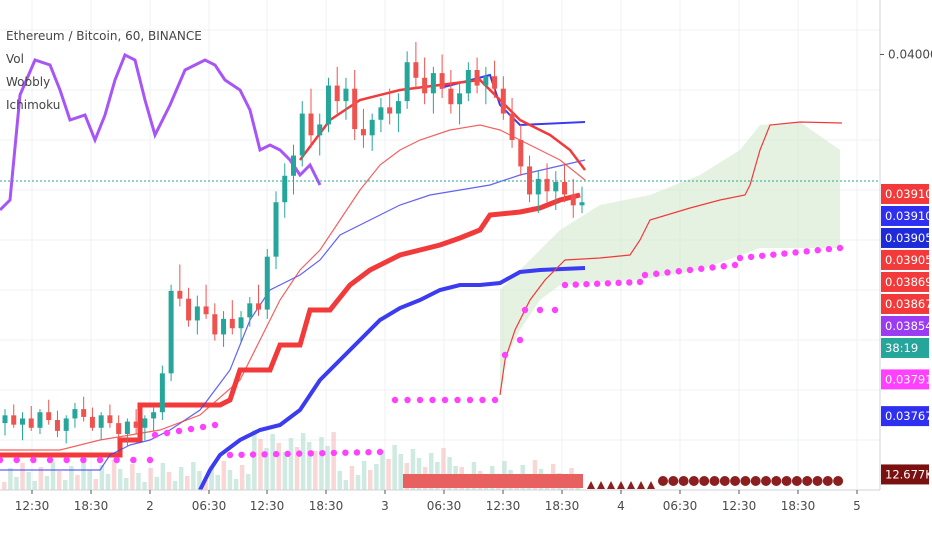 This screenshot has height=550, width=932. What do you see at coordinates (908, 216) in the screenshot?
I see `price-tag-text: 0.039103` at bounding box center [908, 216].